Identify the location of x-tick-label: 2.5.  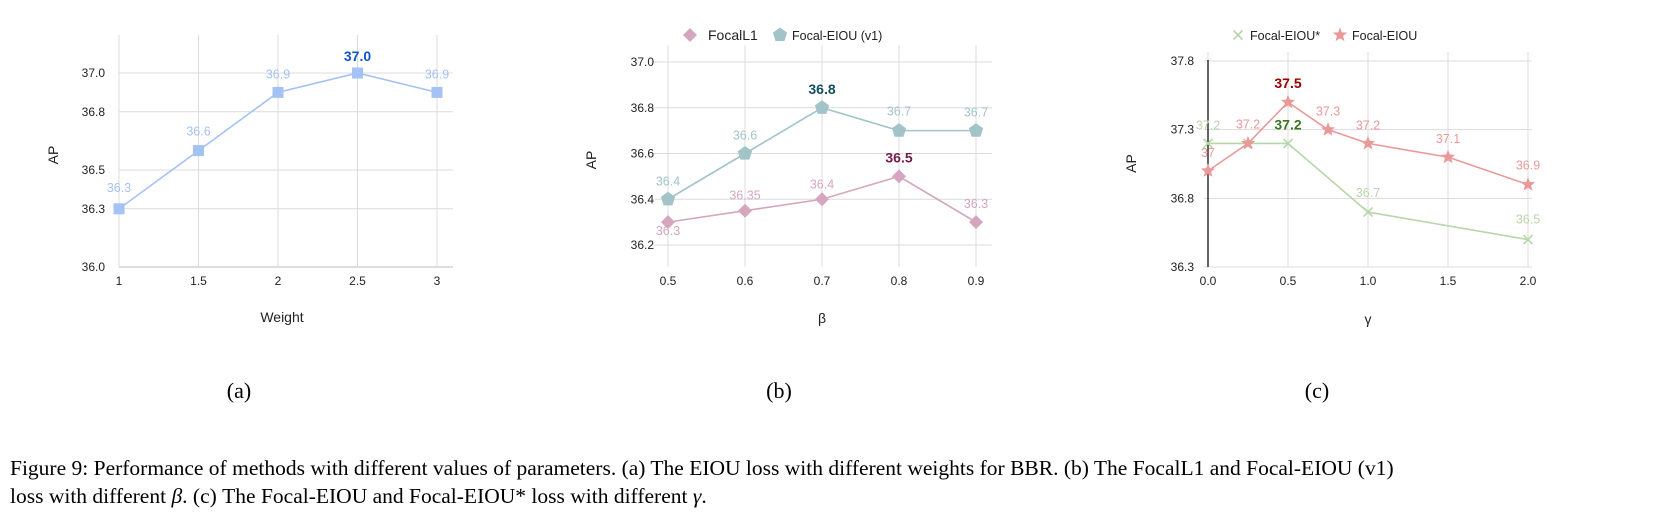
(357, 281).